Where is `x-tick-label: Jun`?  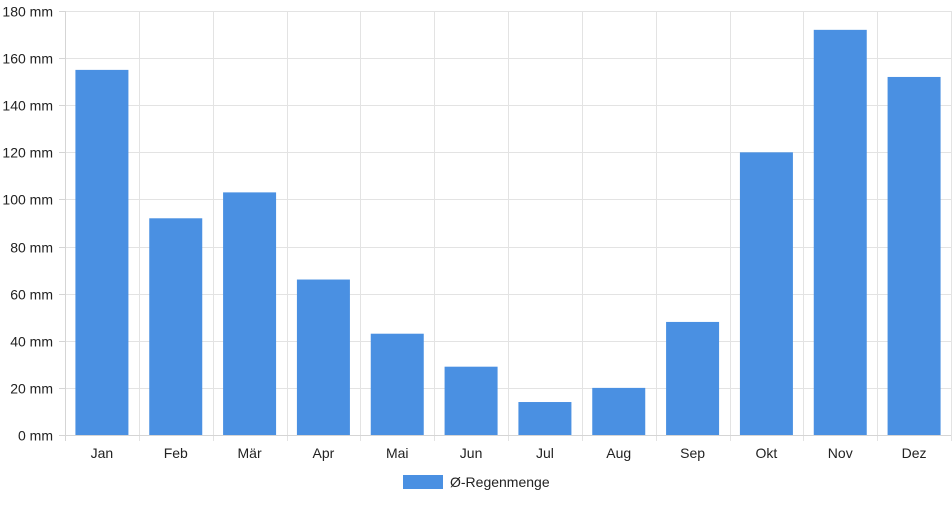 x-tick-label: Jun is located at coordinates (471, 453).